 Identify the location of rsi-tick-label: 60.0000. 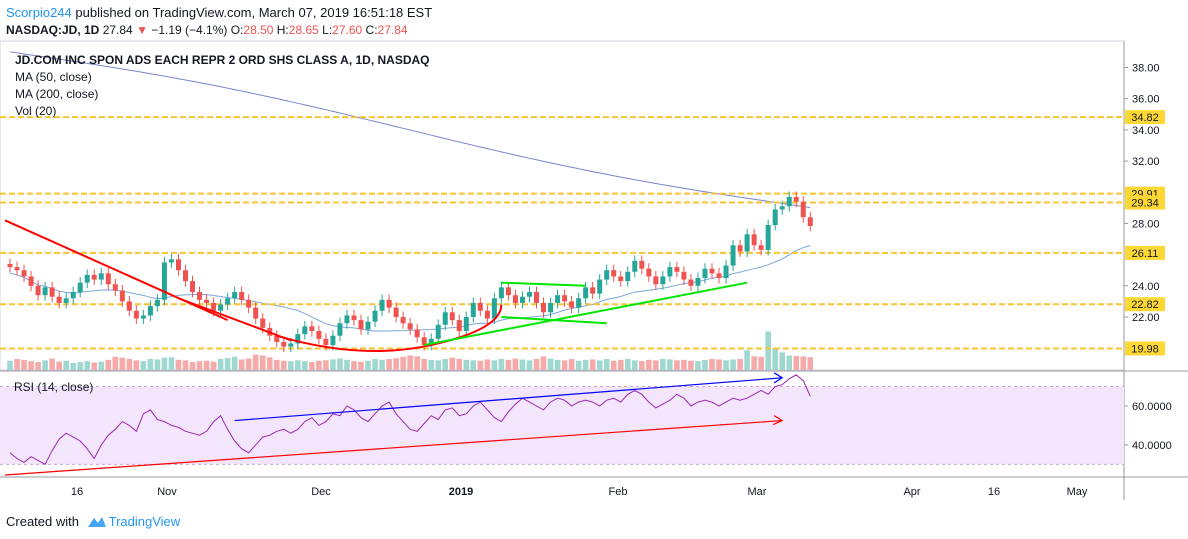
(1152, 407).